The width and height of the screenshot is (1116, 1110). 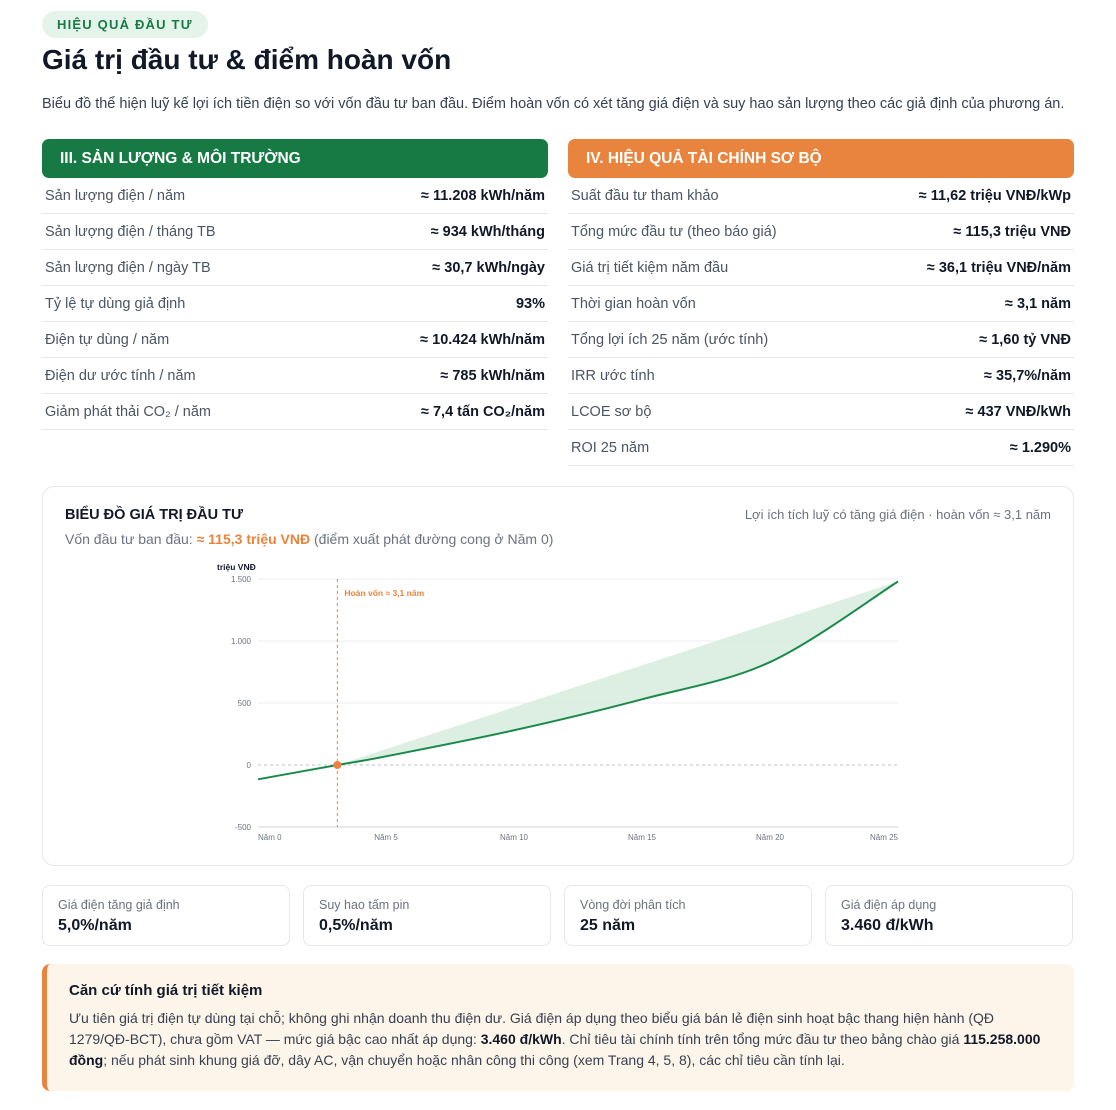 What do you see at coordinates (770, 837) in the screenshot?
I see `x-tick-label: Năm 20` at bounding box center [770, 837].